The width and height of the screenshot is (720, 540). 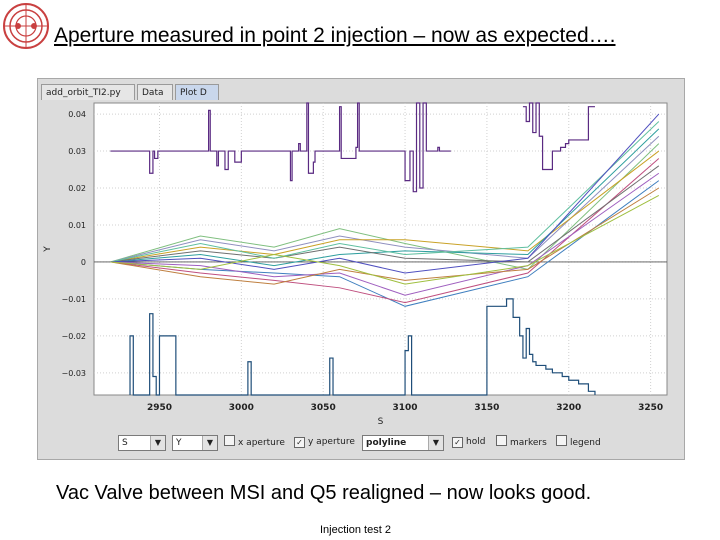 I want to click on y-aperture-label: y aperture, so click(x=331, y=442).